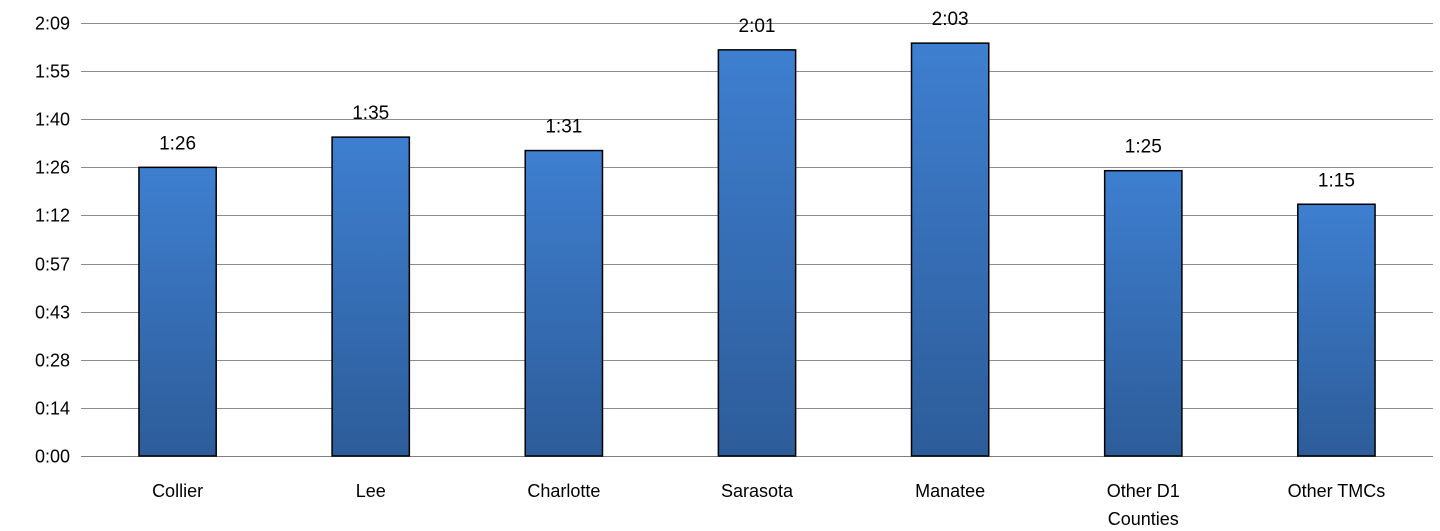  What do you see at coordinates (563, 127) in the screenshot?
I see `data-label: 1:31` at bounding box center [563, 127].